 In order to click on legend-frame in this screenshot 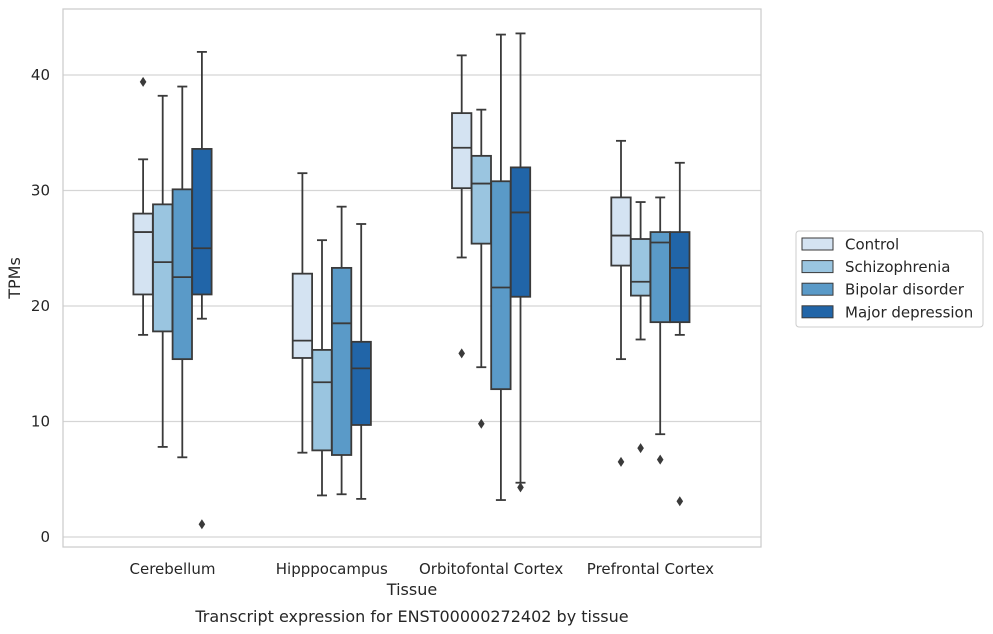, I will do `click(889, 279)`.